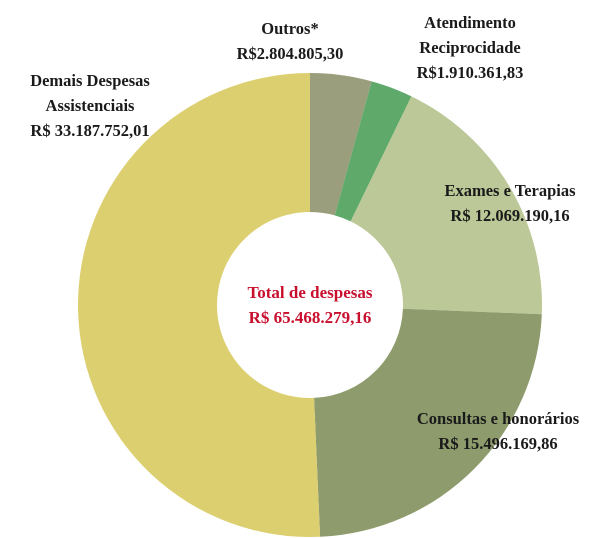 The image size is (609, 538). Describe the element at coordinates (510, 215) in the screenshot. I see `value-label: R$ 12.069.190,16` at that location.